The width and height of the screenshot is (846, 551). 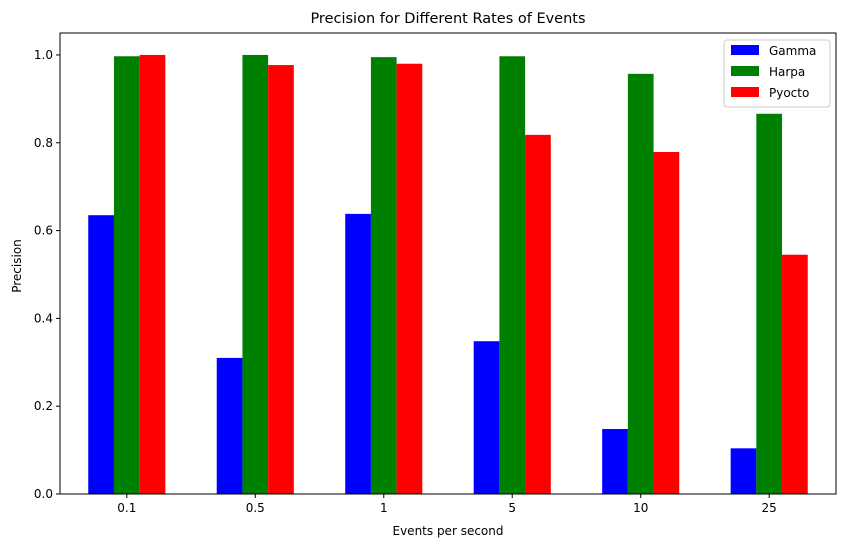 What do you see at coordinates (640, 508) in the screenshot?
I see `x-tick-label: 10` at bounding box center [640, 508].